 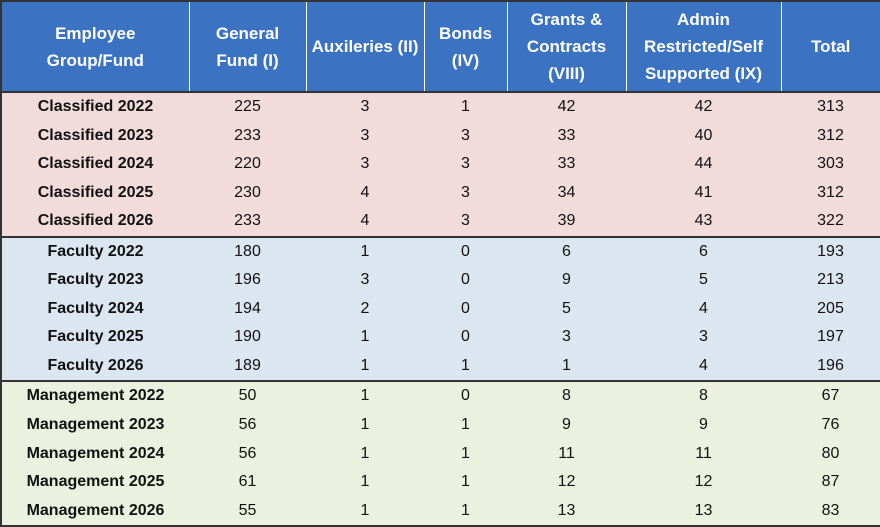 I want to click on column-header: Total, so click(x=830, y=47).